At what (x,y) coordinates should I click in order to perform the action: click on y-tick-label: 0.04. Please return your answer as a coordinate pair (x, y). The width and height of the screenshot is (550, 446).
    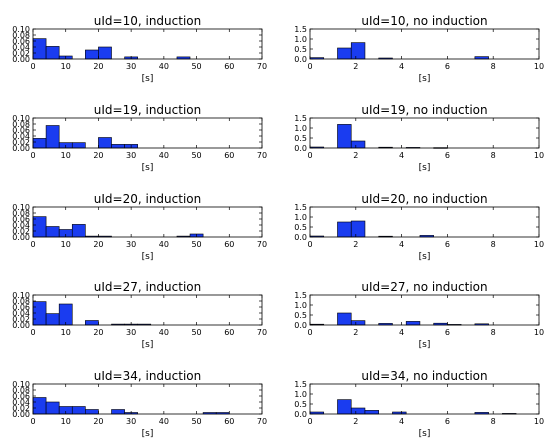
    Looking at the image, I should click on (21, 47).